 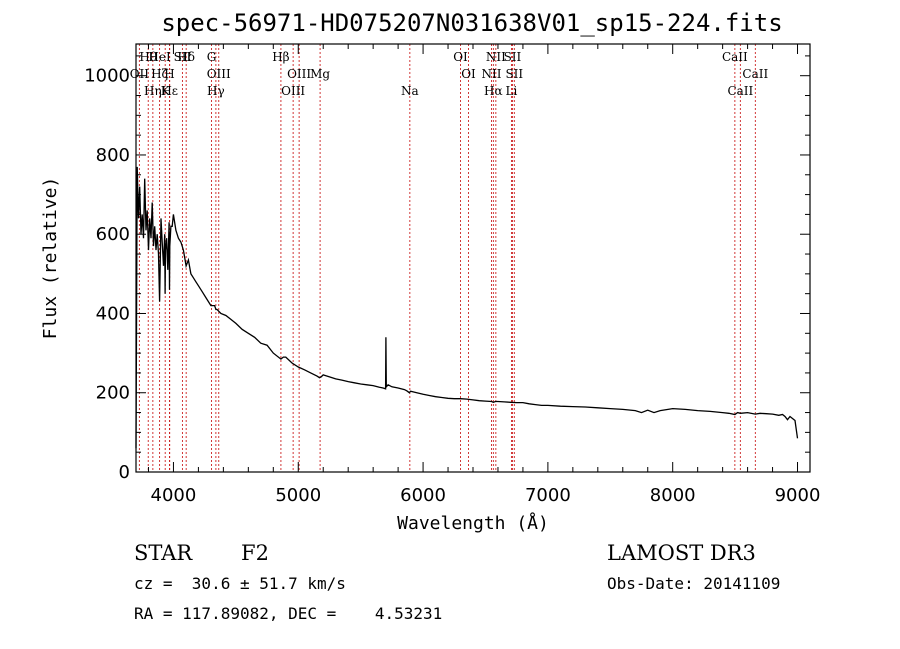 What do you see at coordinates (153, 91) in the screenshot?
I see `emission-line-label: Hη` at bounding box center [153, 91].